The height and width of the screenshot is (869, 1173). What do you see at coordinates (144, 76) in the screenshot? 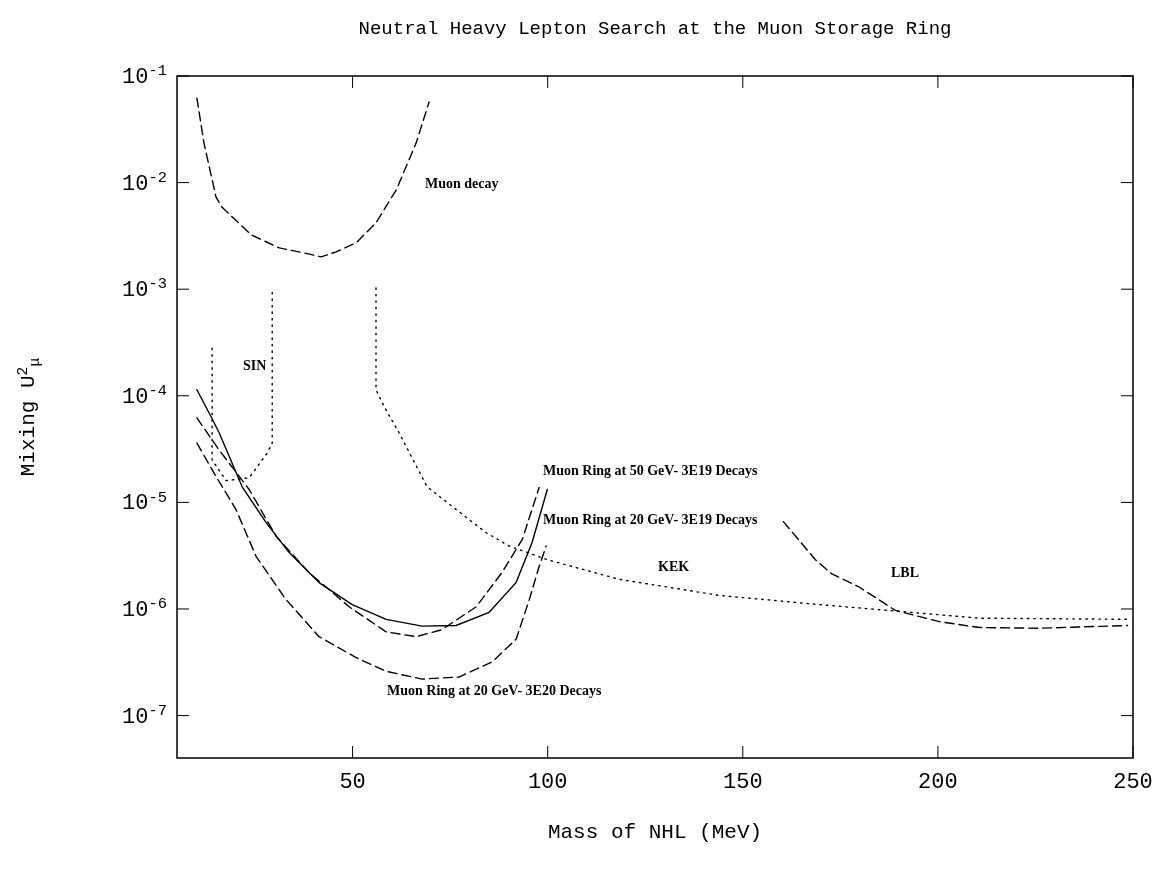
I see `y-tick-label: 10$^{-1}$` at bounding box center [144, 76].